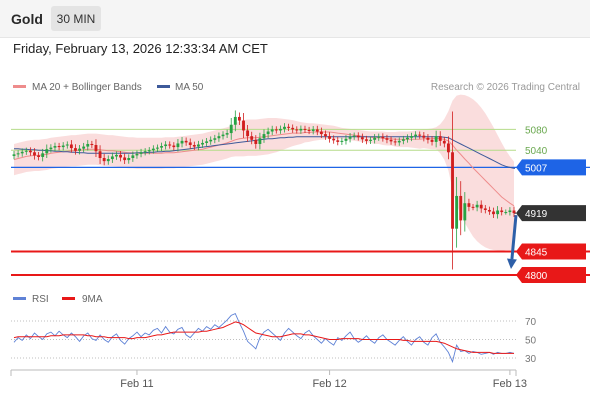 The image size is (590, 400). I want to click on level-label-4919: 4919, so click(551, 213).